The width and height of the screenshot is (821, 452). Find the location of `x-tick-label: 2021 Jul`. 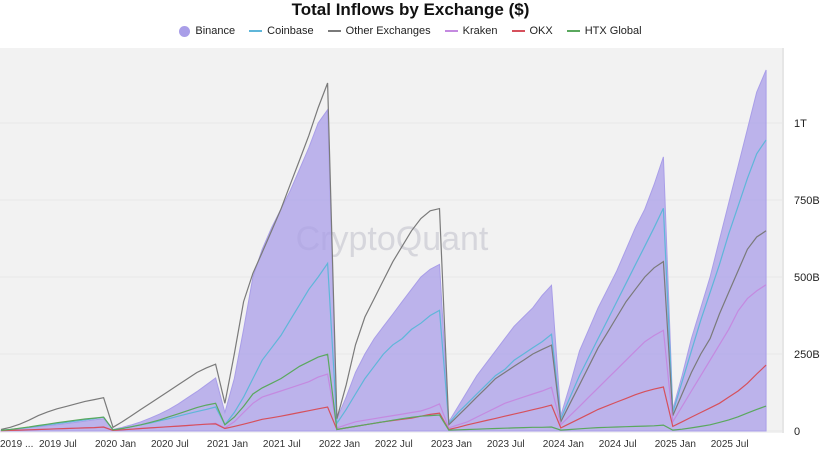

x-tick-label: 2021 Jul is located at coordinates (282, 444).